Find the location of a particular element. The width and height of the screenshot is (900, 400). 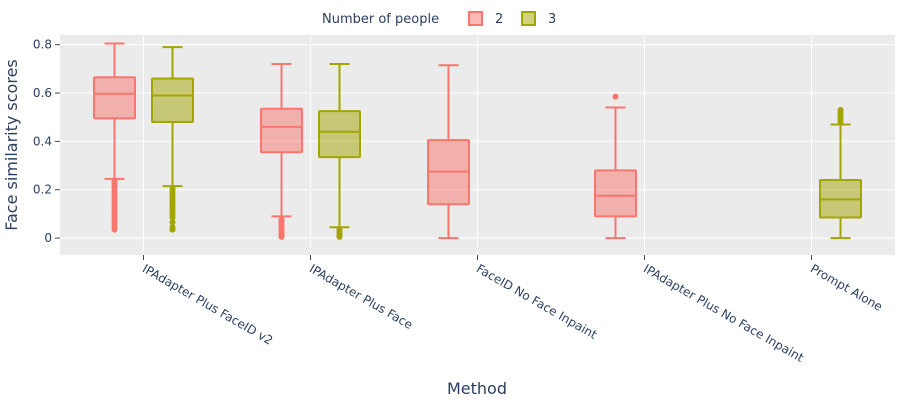

x-tick-label: IPAdapter Plus FaceID v2 is located at coordinates (207, 304).